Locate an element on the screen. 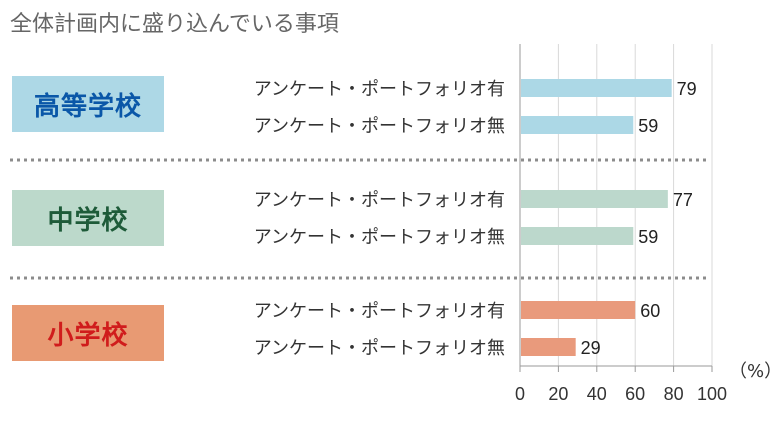  category-label-elementary: 小学校 is located at coordinates (88, 335).